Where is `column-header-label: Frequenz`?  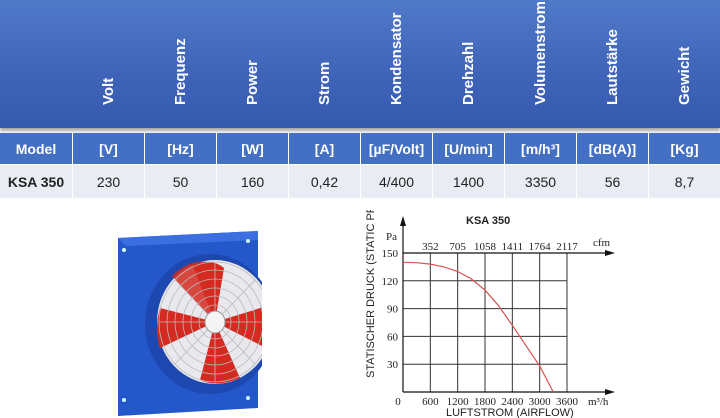 column-header-label: Frequenz is located at coordinates (180, 71).